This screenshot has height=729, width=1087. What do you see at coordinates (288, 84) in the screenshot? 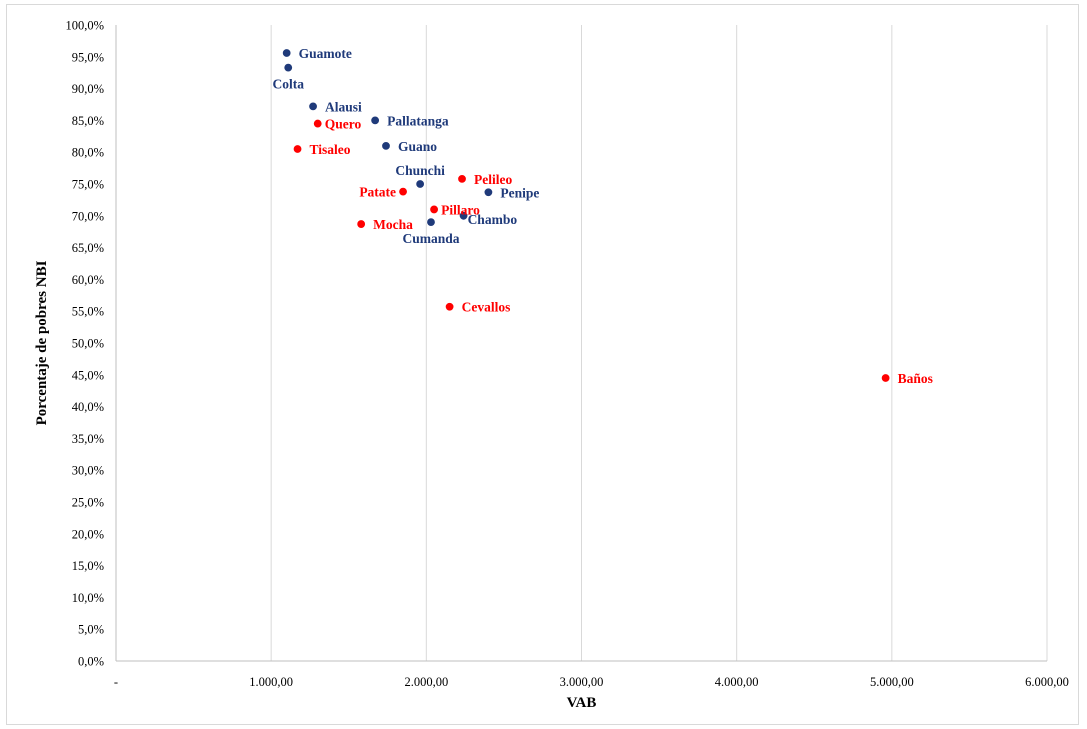
I see `data-label: Colta` at bounding box center [288, 84].